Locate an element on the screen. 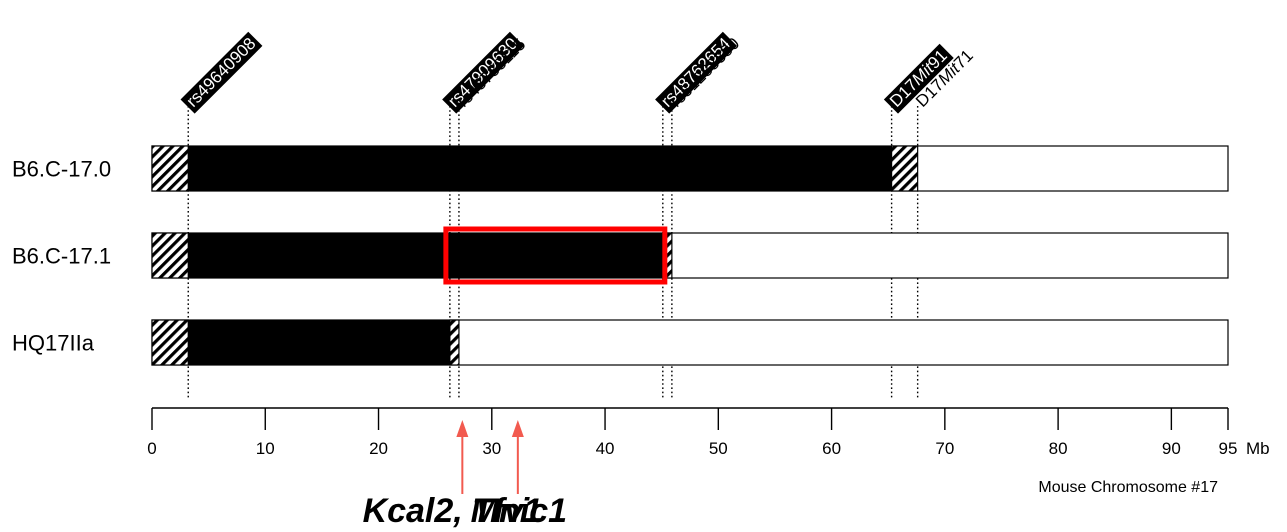 This screenshot has height=532, width=1287. axis-tick-label: 10 is located at coordinates (265, 448).